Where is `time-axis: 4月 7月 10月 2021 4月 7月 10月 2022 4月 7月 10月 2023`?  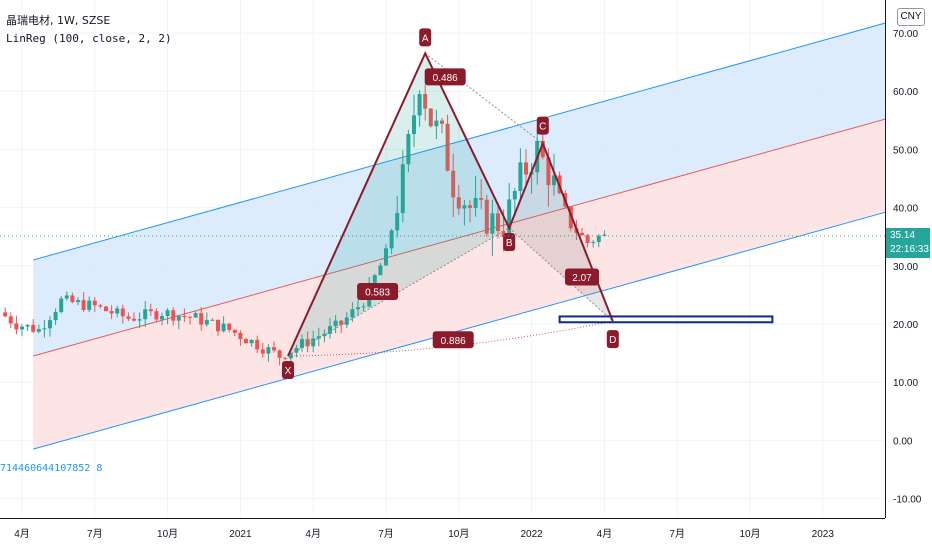
time-axis: 4月 7月 10月 2021 4月 7月 10月 2022 4月 7月 10月 2023 is located at coordinates (424, 534).